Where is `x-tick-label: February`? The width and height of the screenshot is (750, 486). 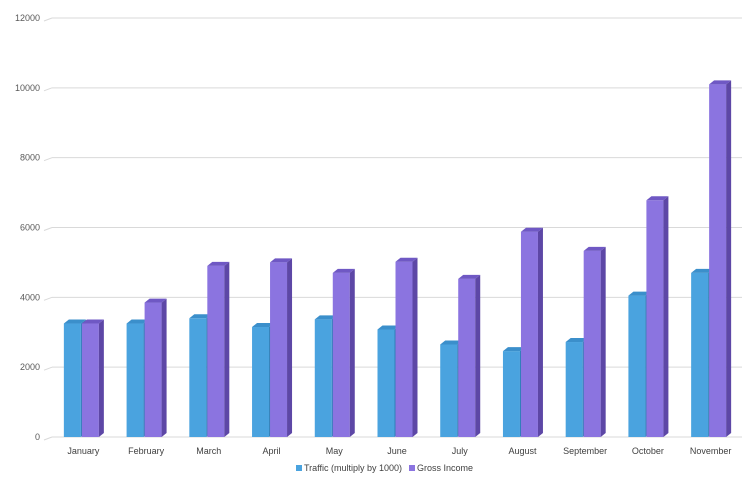
x-tick-label: February is located at coordinates (146, 451).